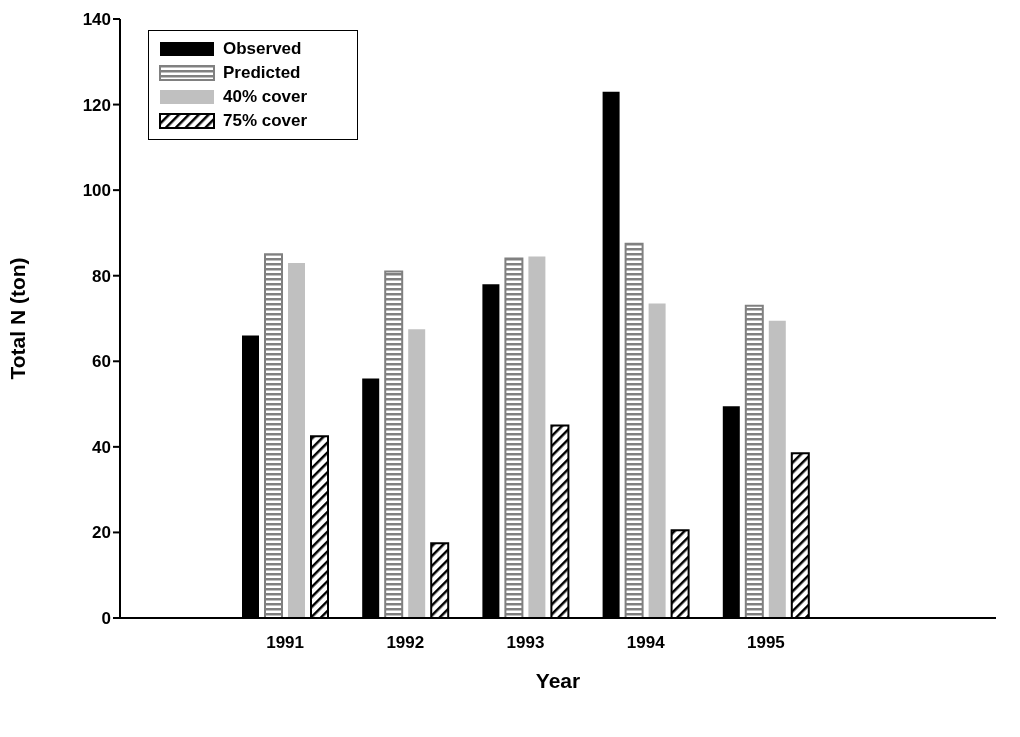 This screenshot has height=737, width=1020. Describe the element at coordinates (266, 97) in the screenshot. I see `legend-label: 40% cover` at that location.